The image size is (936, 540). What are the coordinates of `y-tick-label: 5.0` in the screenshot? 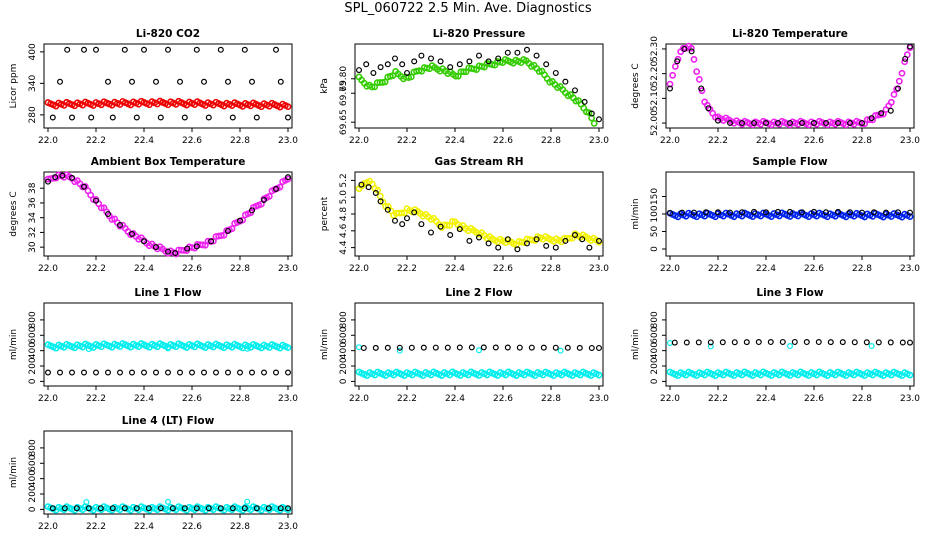 It's located at (344, 197).